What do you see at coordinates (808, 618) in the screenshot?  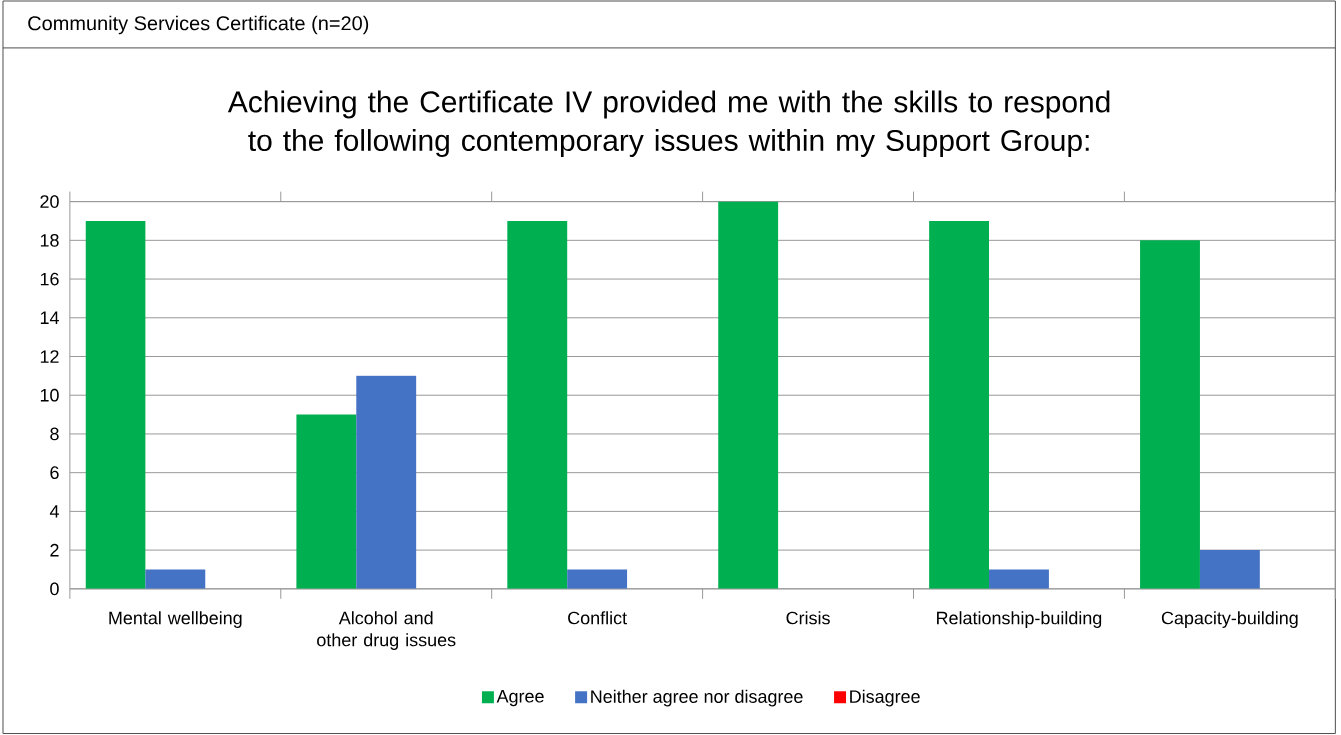 I see `x-tick-label: Crisis` at bounding box center [808, 618].